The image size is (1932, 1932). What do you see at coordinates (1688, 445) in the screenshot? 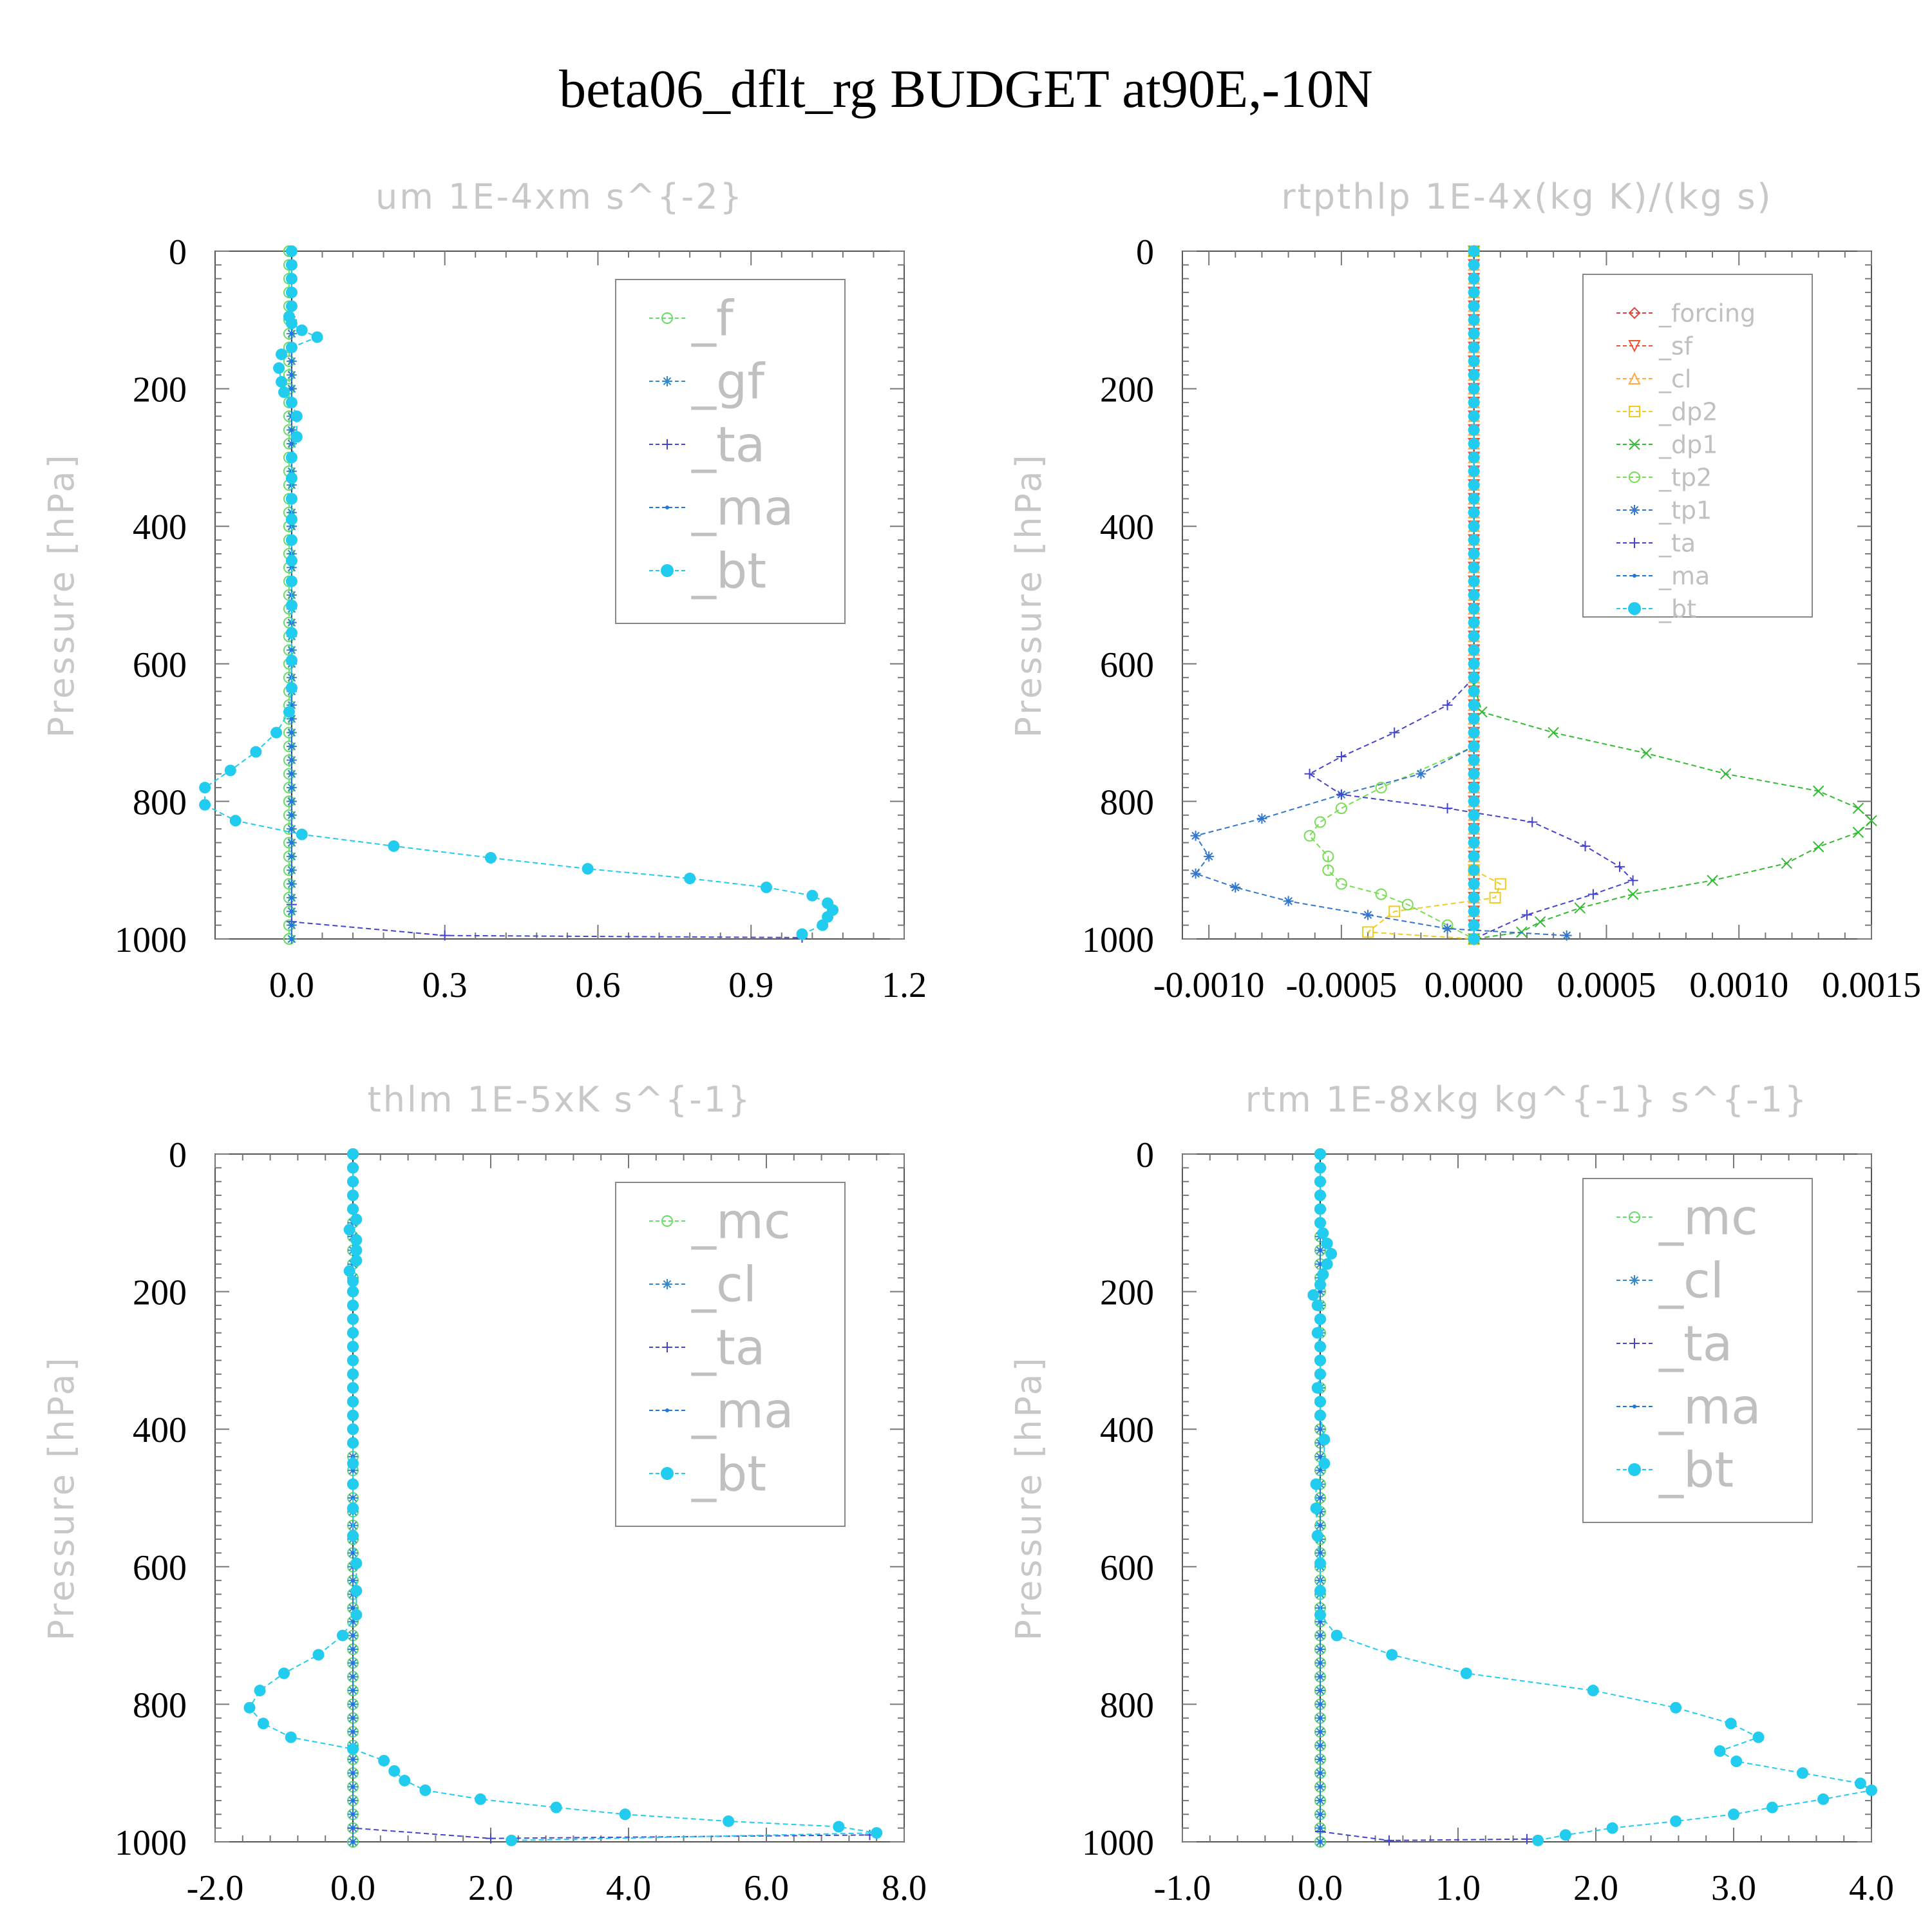
I see `legend-label: _dp1` at bounding box center [1688, 445].